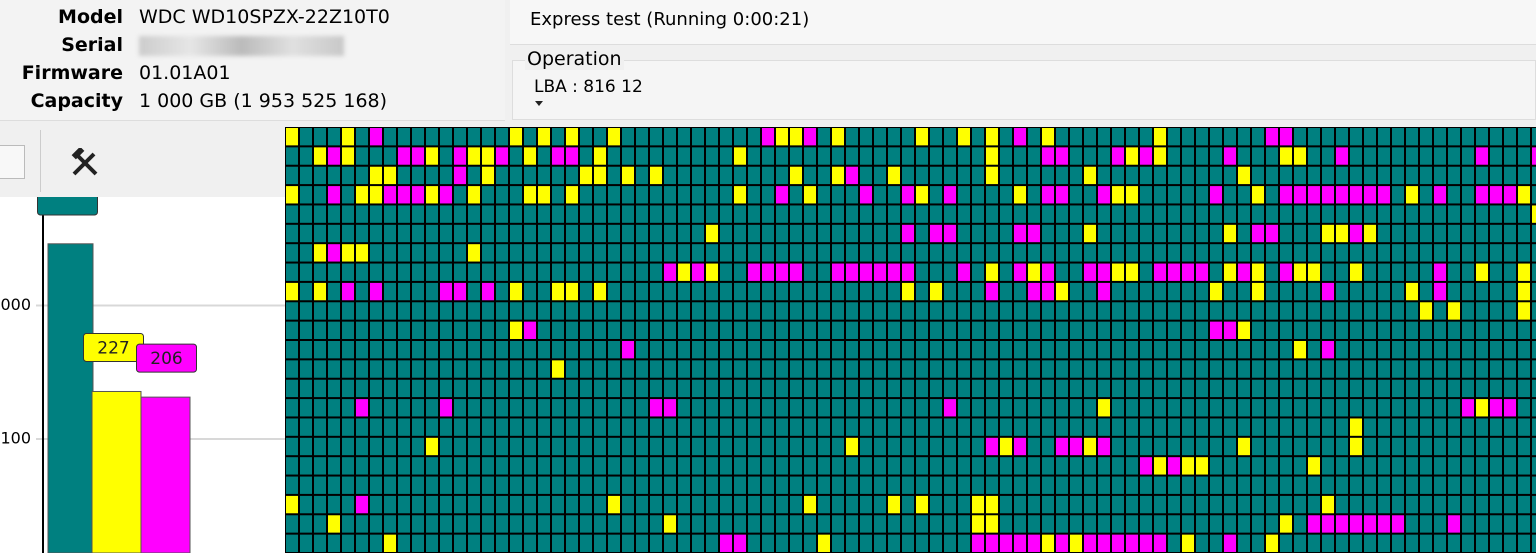 The height and width of the screenshot is (553, 1536). What do you see at coordinates (539, 103) in the screenshot?
I see `dropdown-arrow` at bounding box center [539, 103].